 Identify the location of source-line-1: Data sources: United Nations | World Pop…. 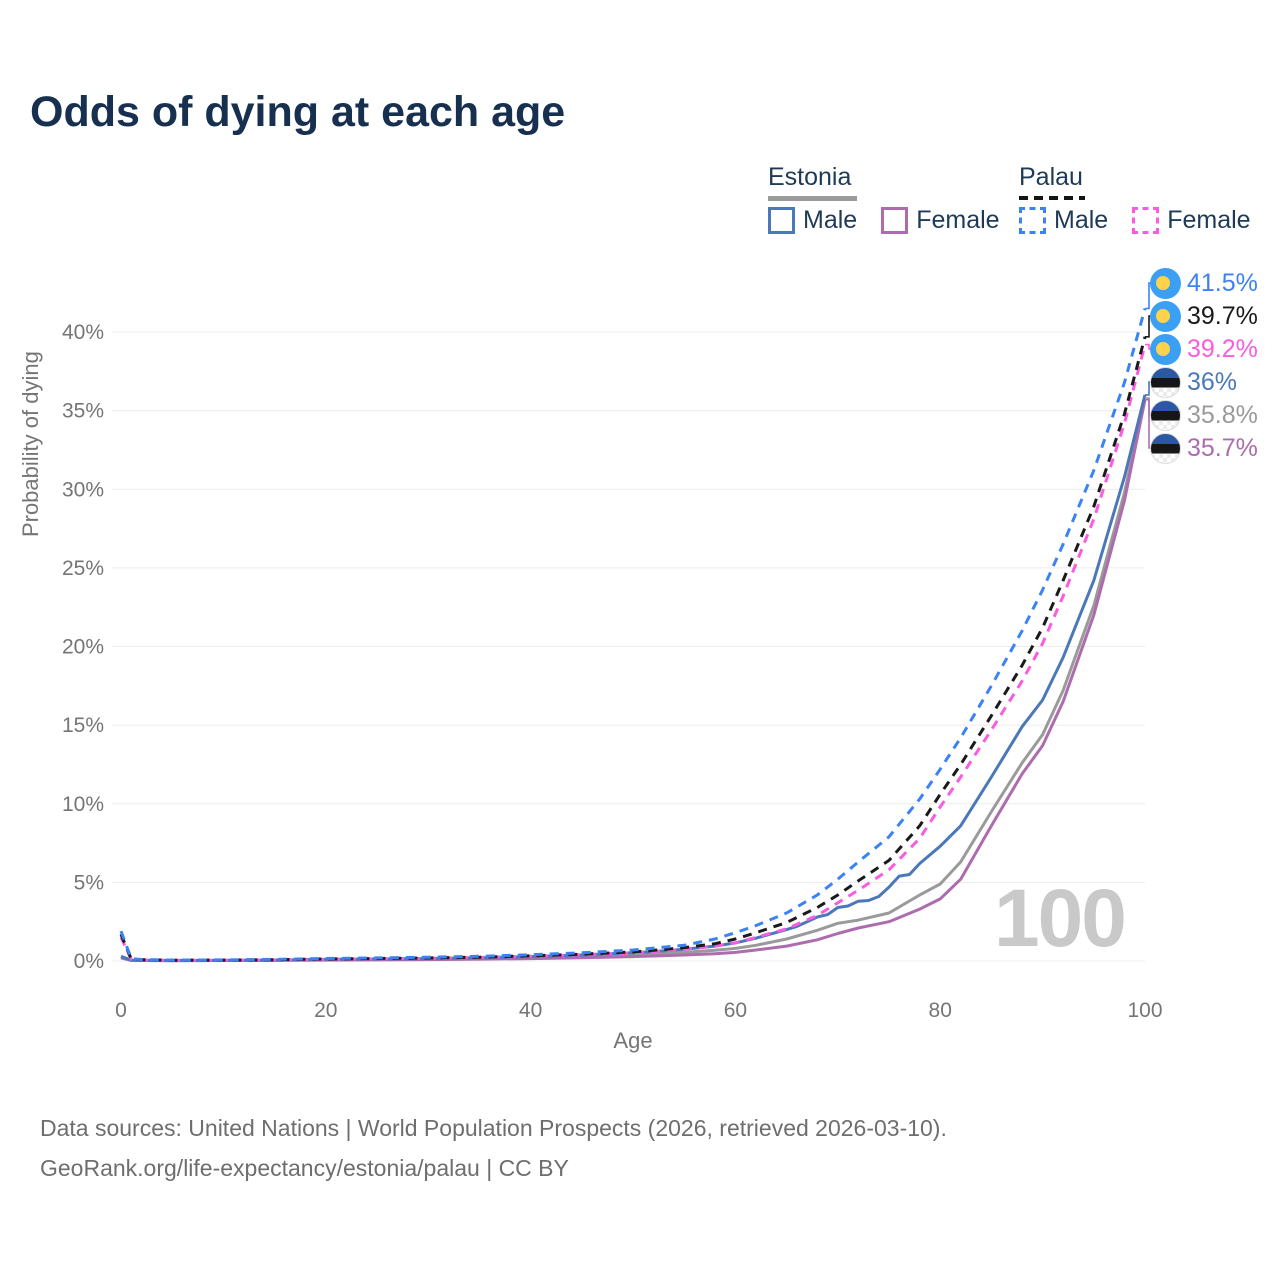
(493, 1128).